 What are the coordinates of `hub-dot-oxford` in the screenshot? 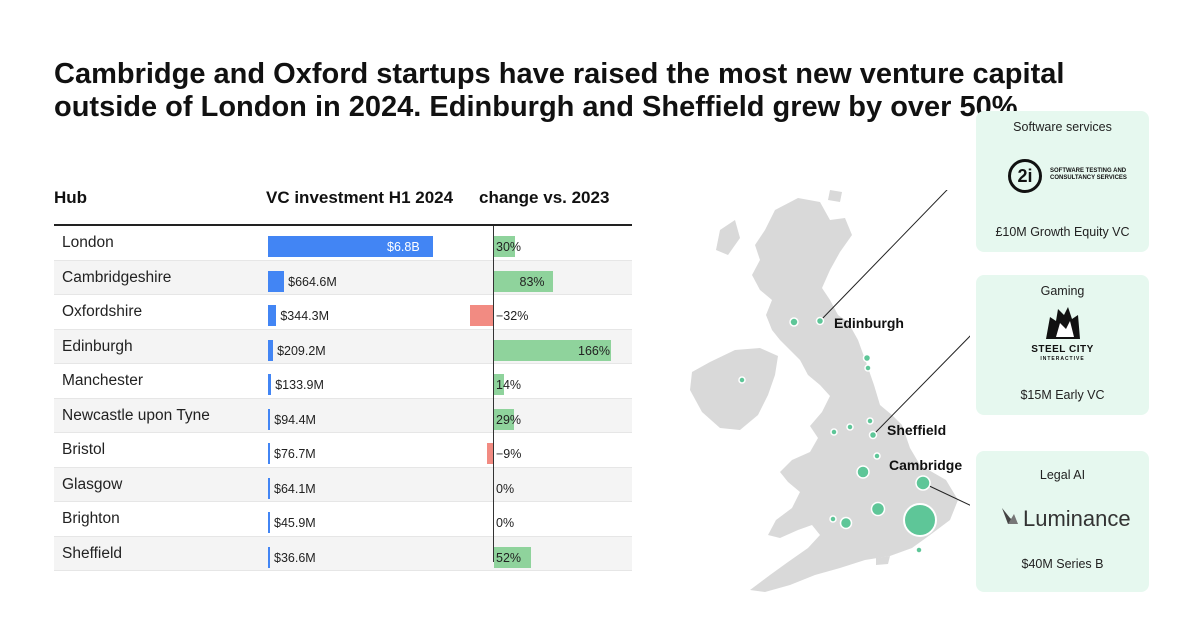 It's located at (878, 509).